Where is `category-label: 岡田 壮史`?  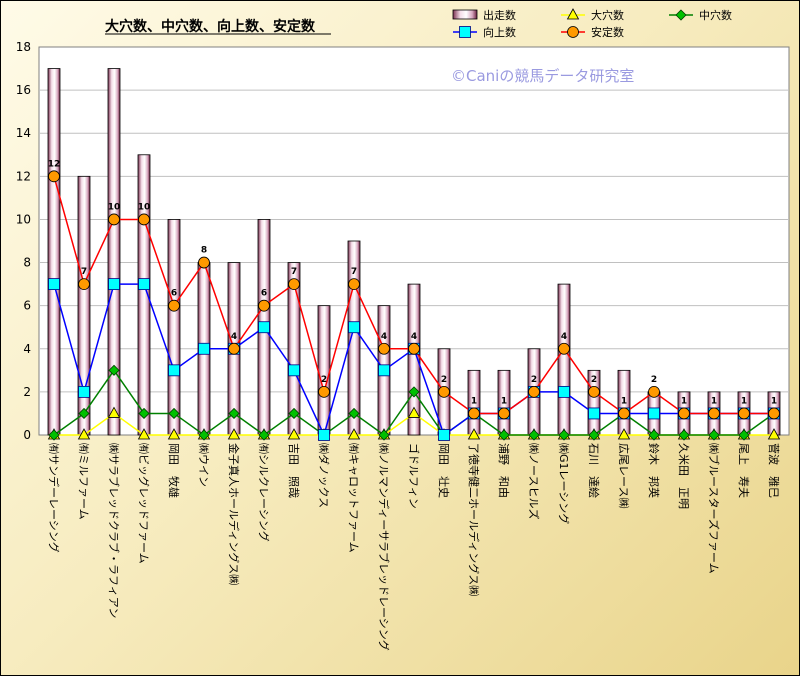
category-label: 岡田 壮史 is located at coordinates (443, 470).